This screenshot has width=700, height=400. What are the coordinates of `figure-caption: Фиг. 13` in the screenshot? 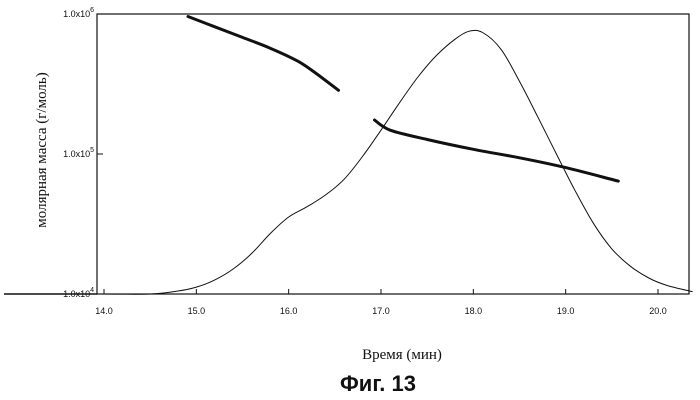 It's located at (378, 383).